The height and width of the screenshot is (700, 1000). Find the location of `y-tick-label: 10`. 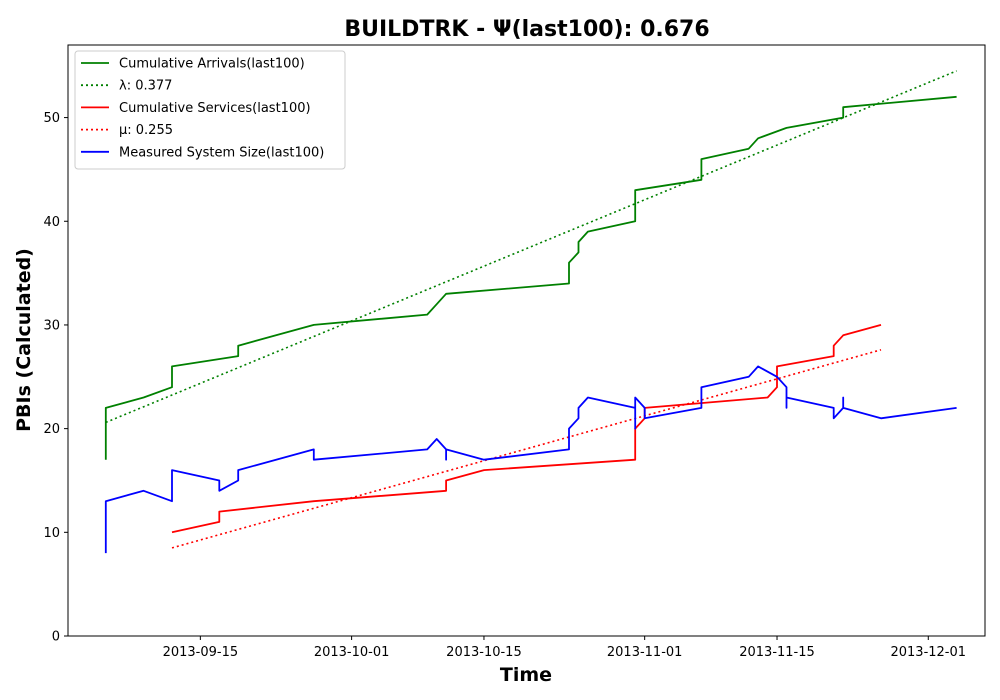

y-tick-label: 10 is located at coordinates (51, 533).